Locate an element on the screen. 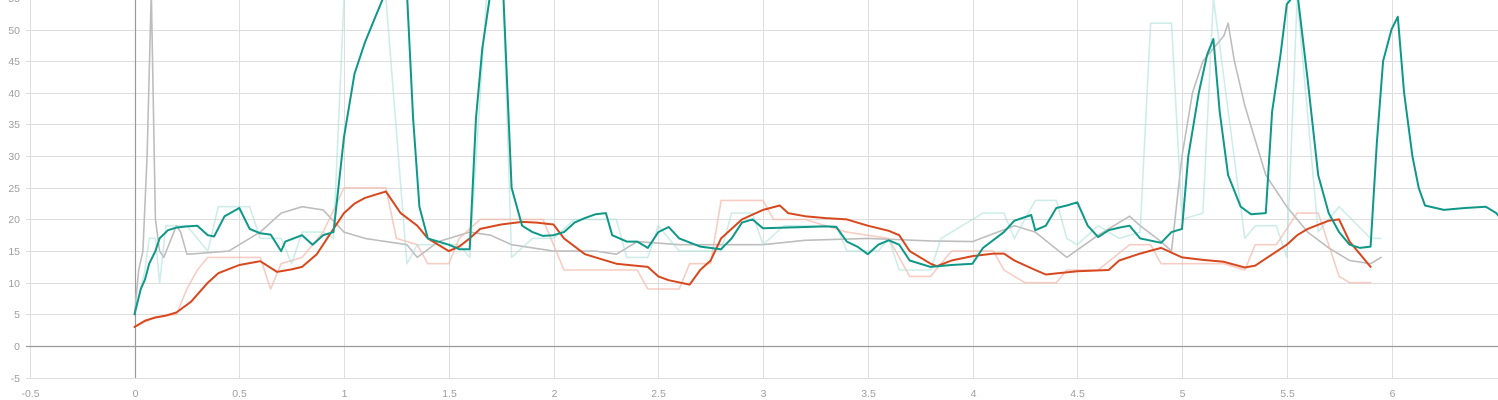 The image size is (1498, 400). x-tick-label: 3 is located at coordinates (764, 394).